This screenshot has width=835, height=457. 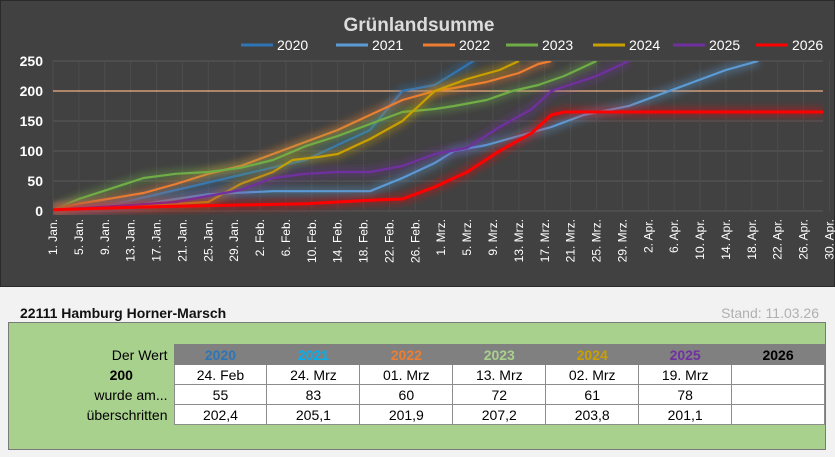 I want to click on table-cell-value-2022: 201,9, so click(x=406, y=414).